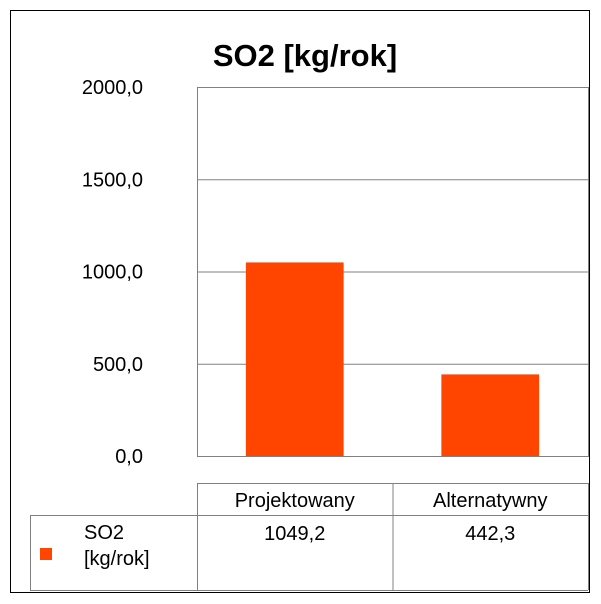  Describe the element at coordinates (112, 88) in the screenshot. I see `y-tick-label: 2000,0` at that location.